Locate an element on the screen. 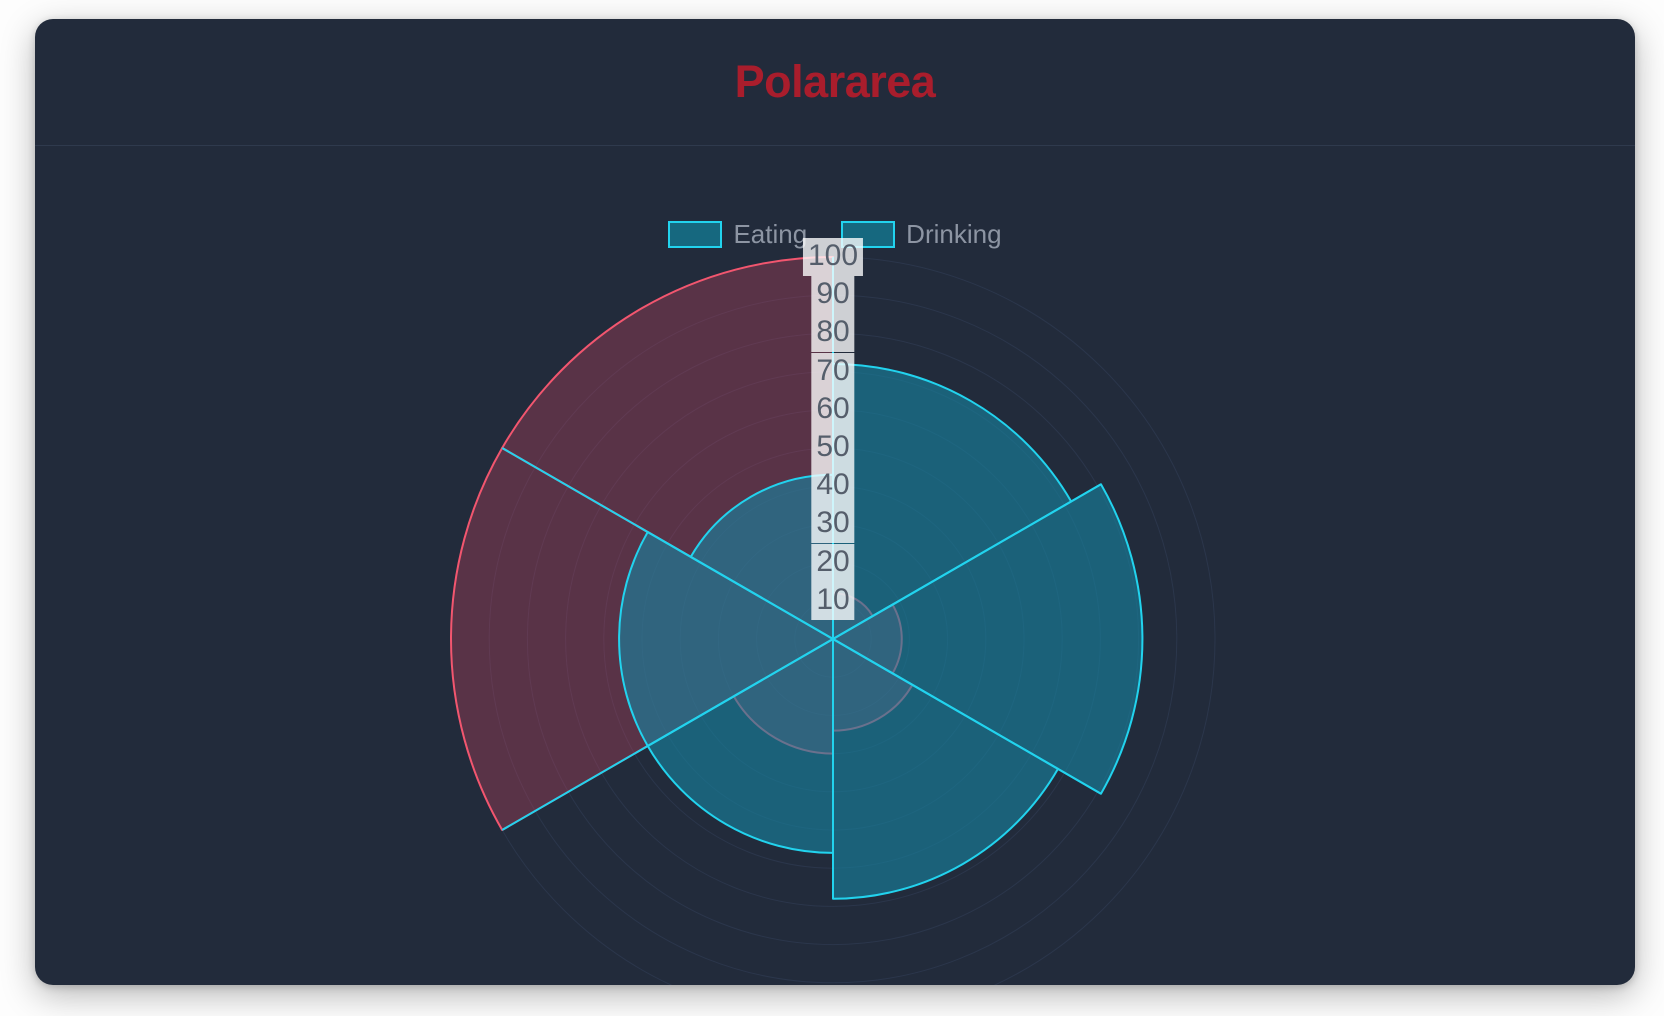 Image resolution: width=1664 pixels, height=1016 pixels. card-header: Polararea is located at coordinates (835, 82).